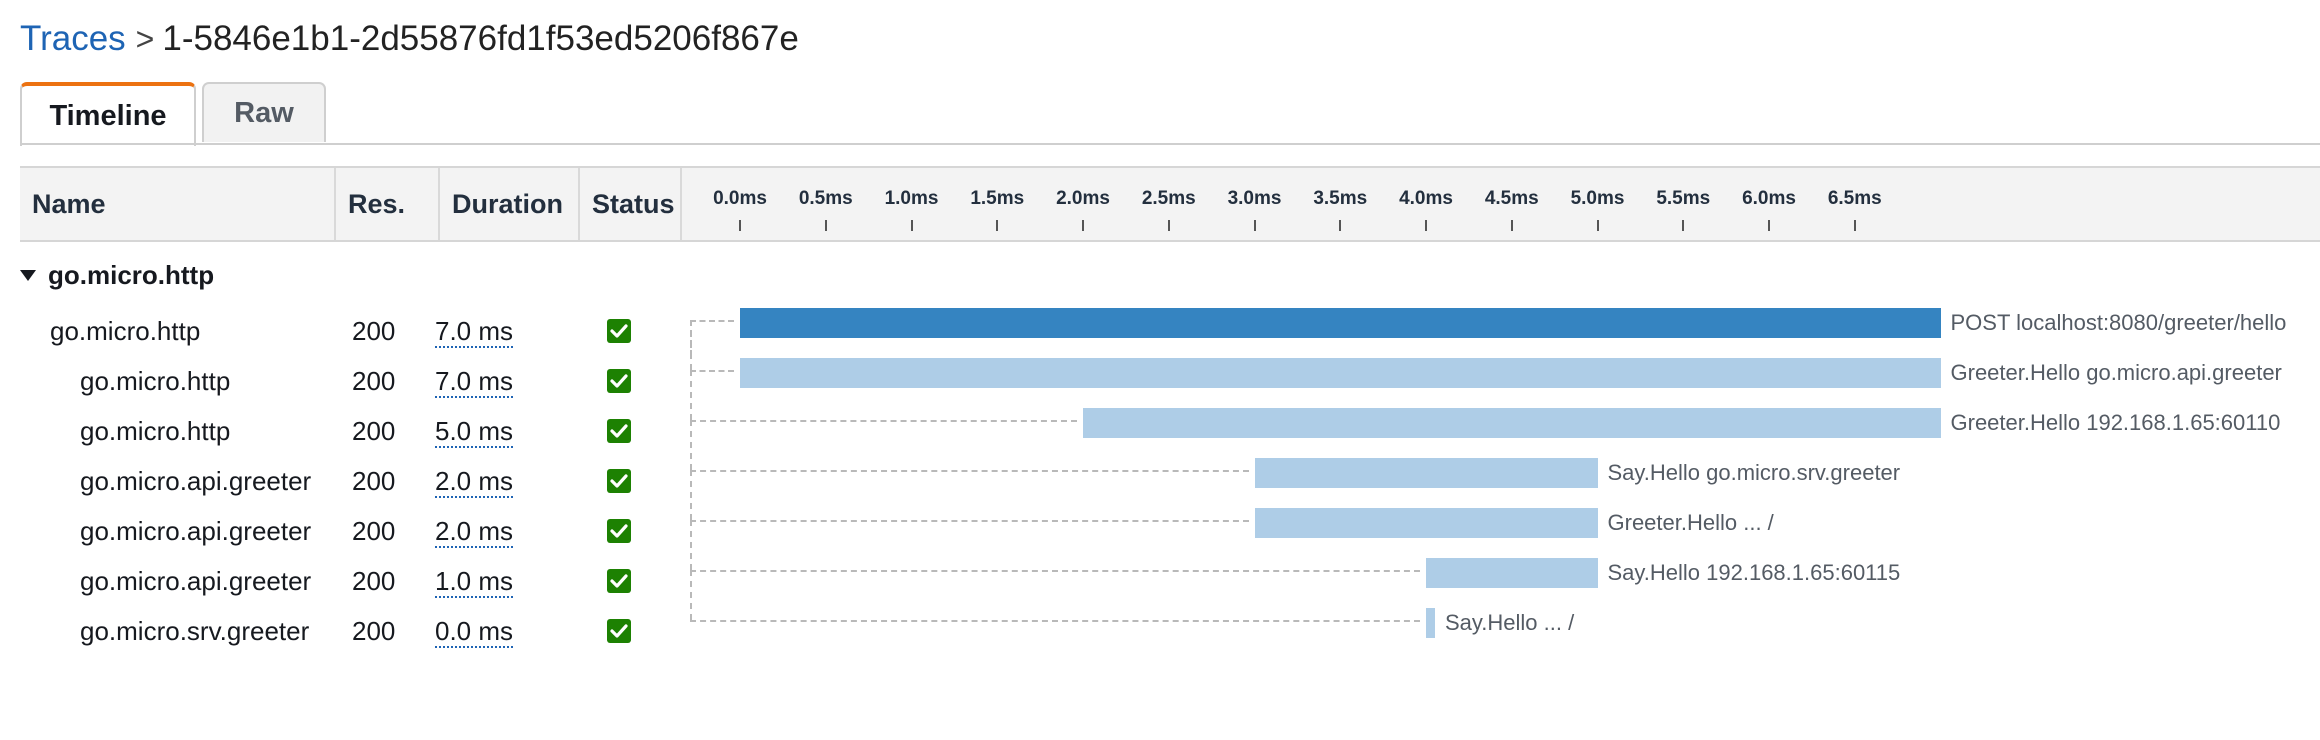 This screenshot has width=2320, height=740. Describe the element at coordinates (2118, 322) in the screenshot. I see `segment-bar-label: POST localhost:8080/greeter/hello` at that location.